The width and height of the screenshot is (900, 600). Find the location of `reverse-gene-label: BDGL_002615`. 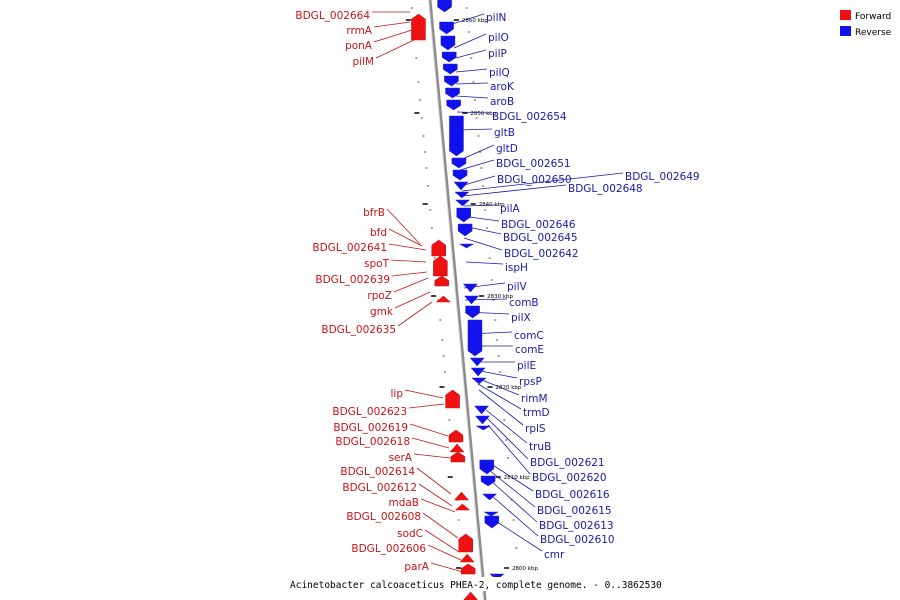

reverse-gene-label: BDGL_002615 is located at coordinates (574, 511).